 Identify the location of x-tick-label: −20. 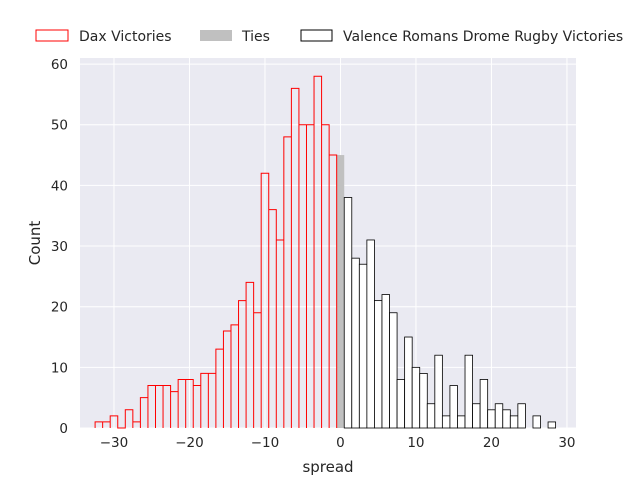
(189, 443).